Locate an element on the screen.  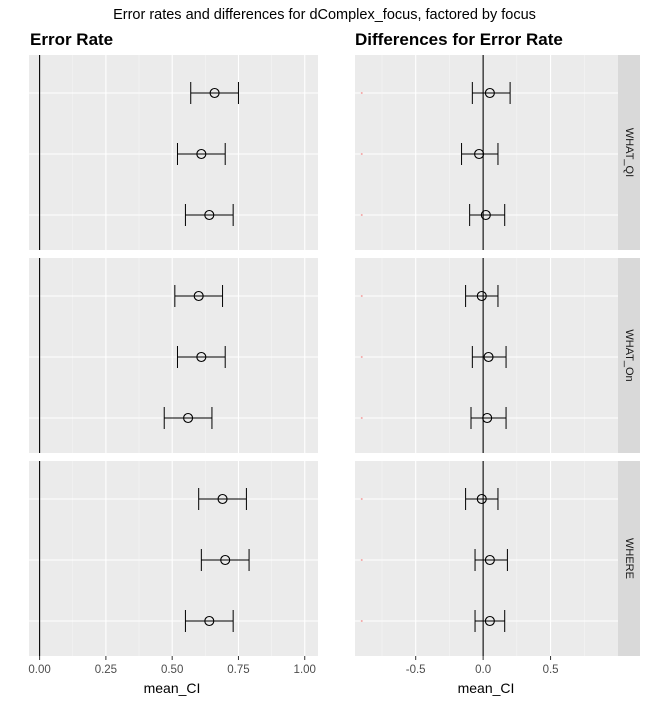
x-axis-tick-label: 1.00 is located at coordinates (305, 670).